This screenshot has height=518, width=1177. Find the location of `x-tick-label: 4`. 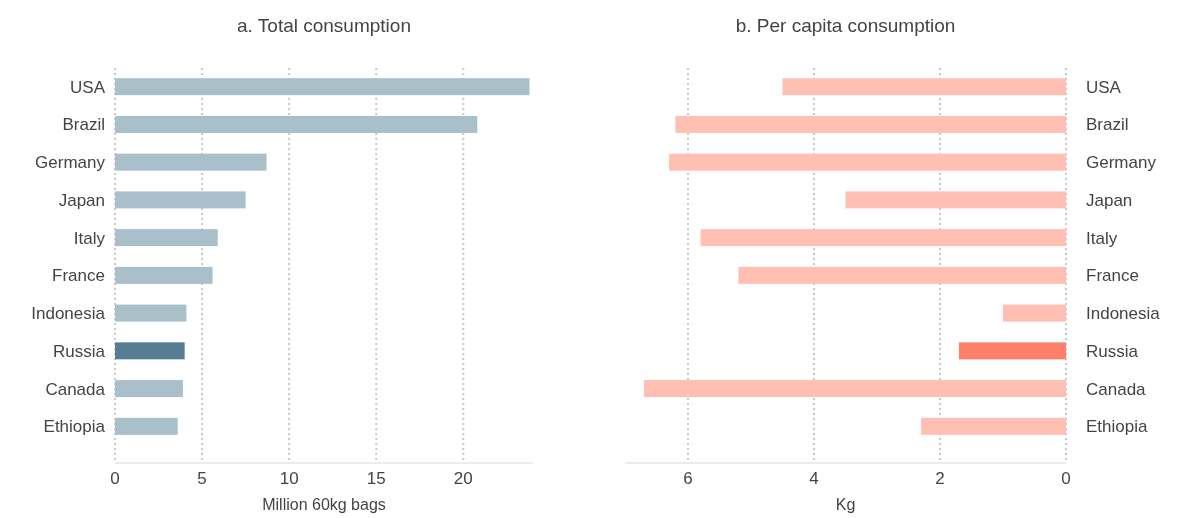

x-tick-label: 4 is located at coordinates (814, 478).